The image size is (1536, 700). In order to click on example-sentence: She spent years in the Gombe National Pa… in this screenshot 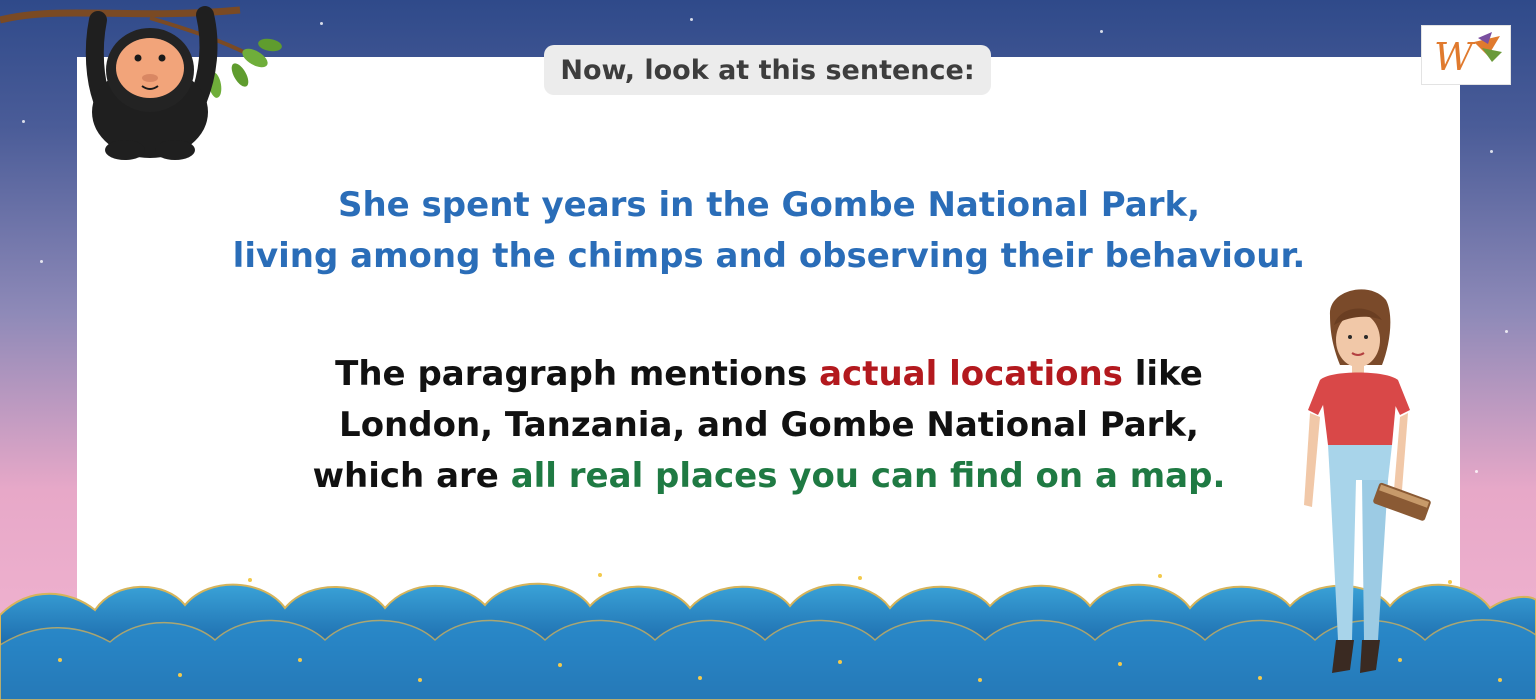, I will do `click(769, 231)`.